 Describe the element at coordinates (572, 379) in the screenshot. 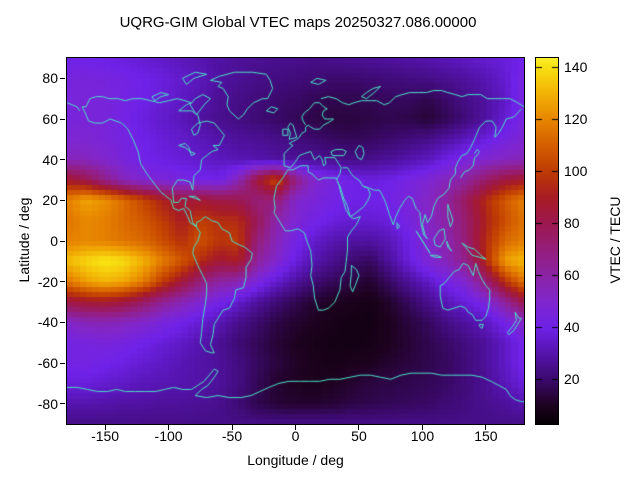

I see `colorbar-tick-label: 20` at that location.